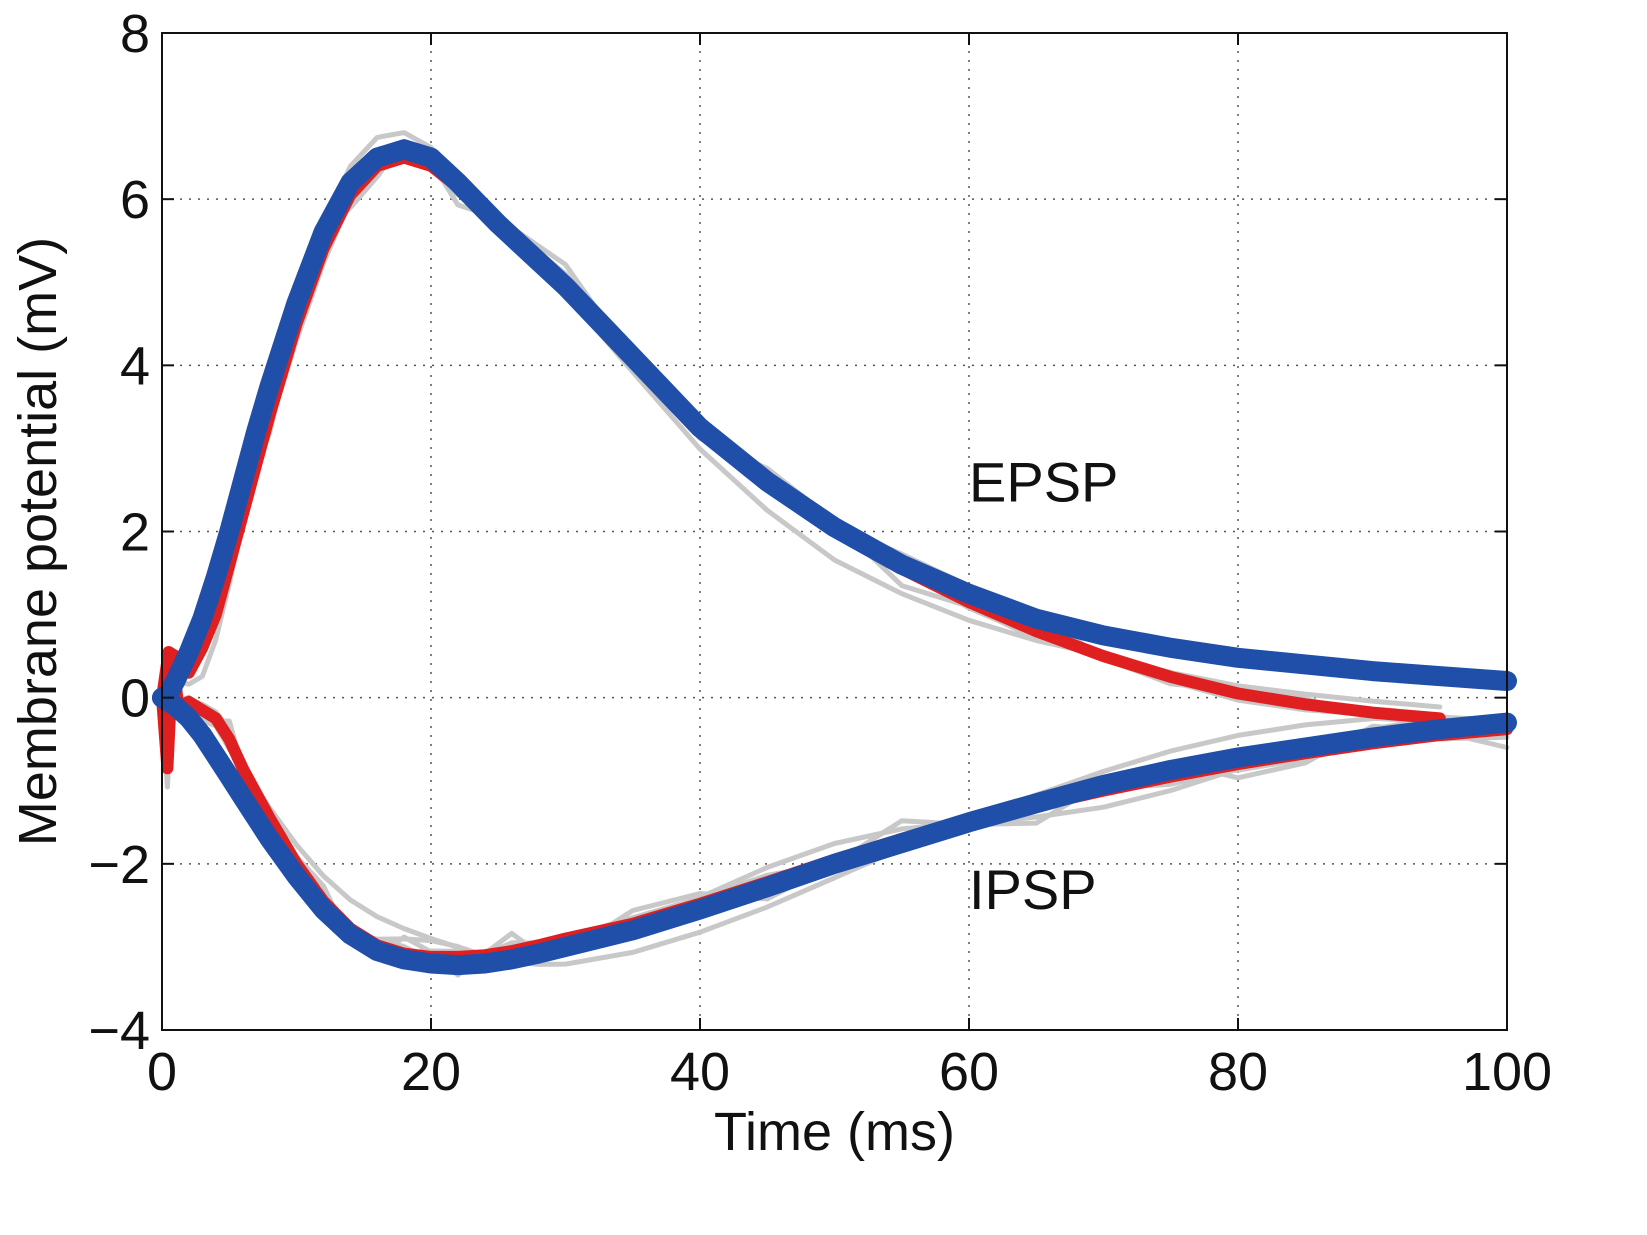  Describe the element at coordinates (135, 699) in the screenshot. I see `y-tick-label: 0` at that location.